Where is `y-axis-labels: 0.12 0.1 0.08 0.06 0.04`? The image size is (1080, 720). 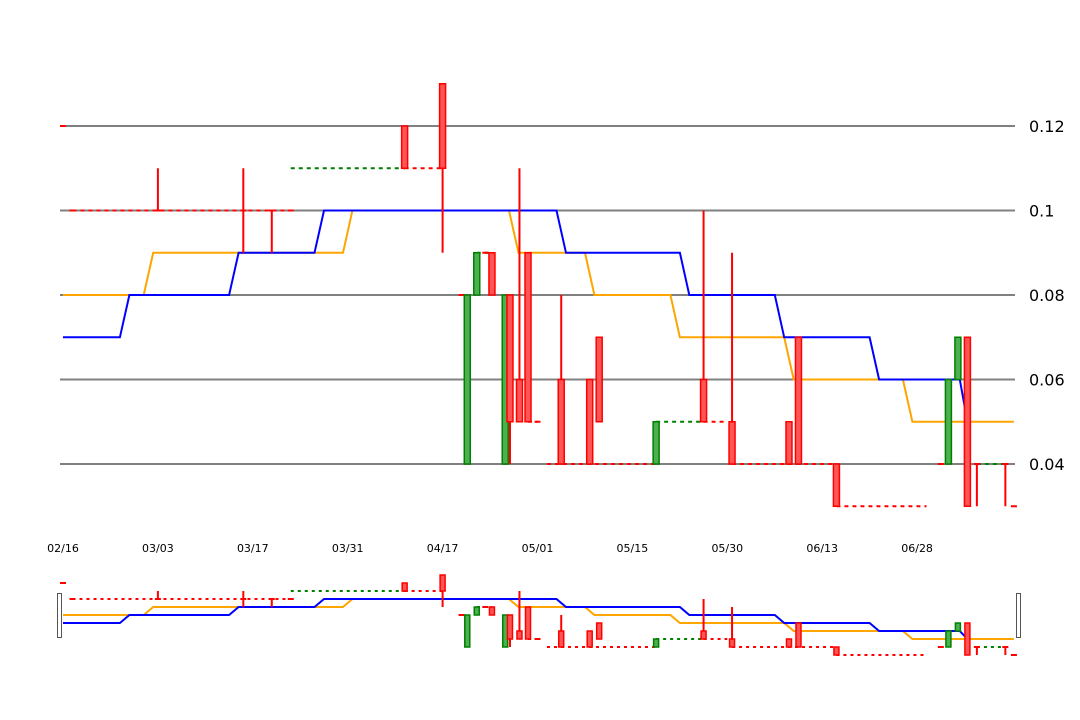
y-axis-labels: 0.12 0.1 0.08 0.06 0.04 is located at coordinates (1047, 295).